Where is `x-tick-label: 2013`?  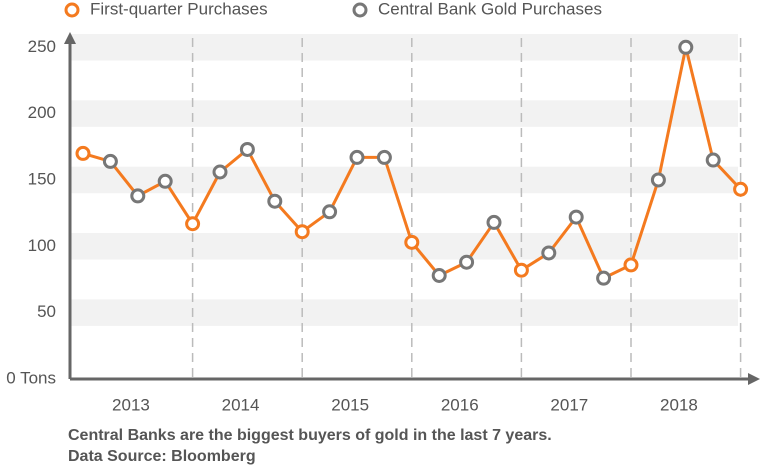 x-tick-label: 2013 is located at coordinates (131, 404).